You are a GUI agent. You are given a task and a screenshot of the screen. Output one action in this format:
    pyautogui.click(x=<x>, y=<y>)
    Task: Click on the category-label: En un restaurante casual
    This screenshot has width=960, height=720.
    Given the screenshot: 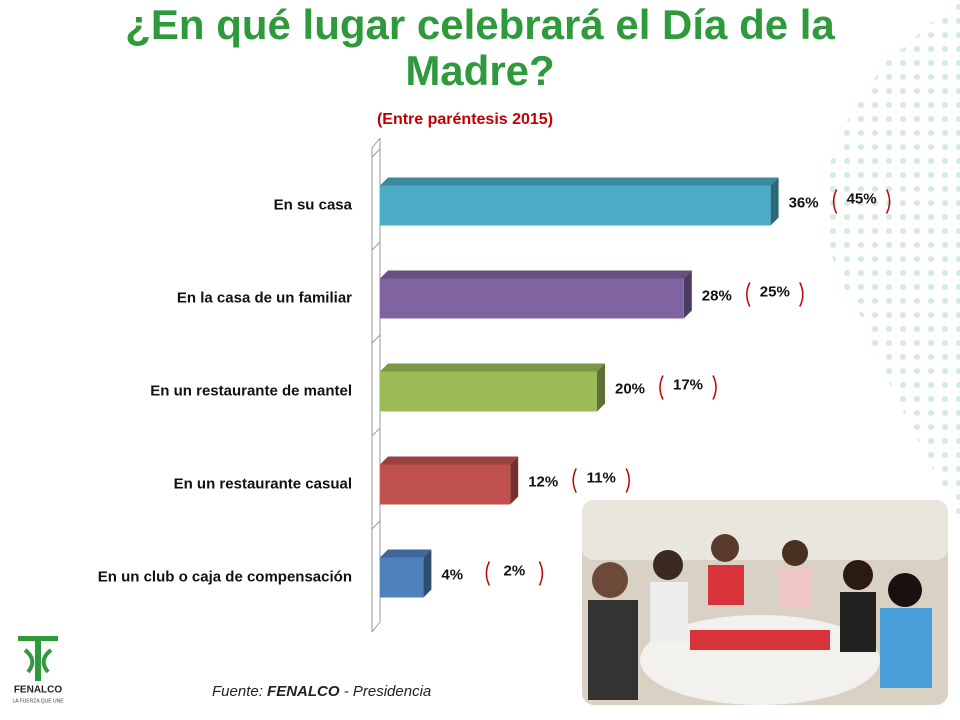 What is the action you would take?
    pyautogui.click(x=263, y=483)
    